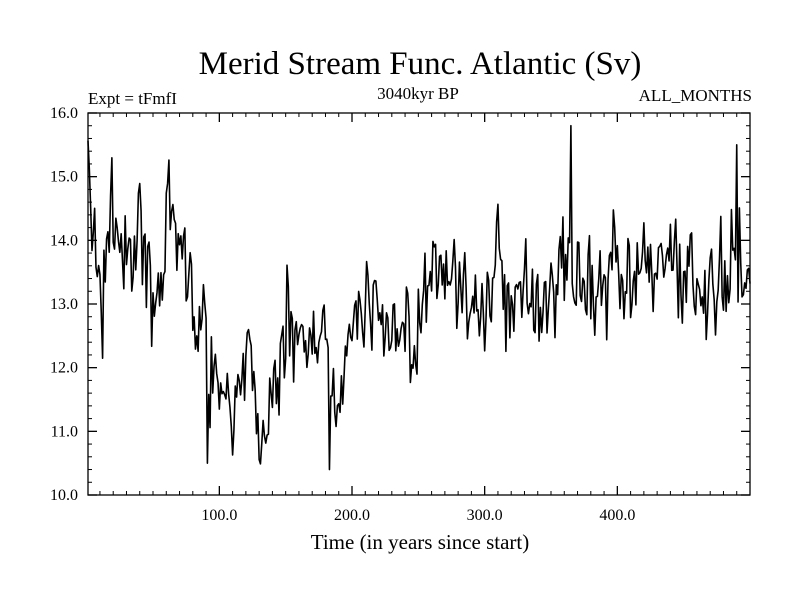  I want to click on x-tick-label: 300.0, so click(485, 515).